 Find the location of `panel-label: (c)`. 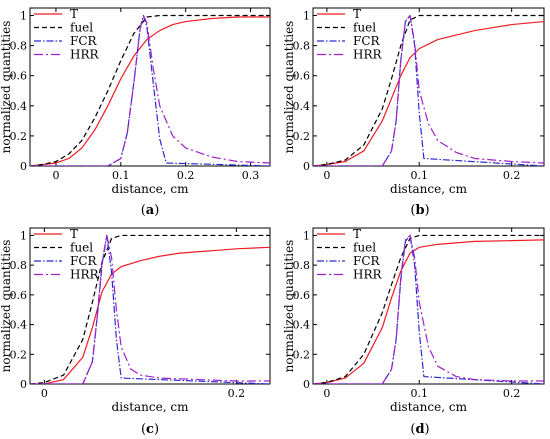

panel-label: (c) is located at coordinates (150, 429).